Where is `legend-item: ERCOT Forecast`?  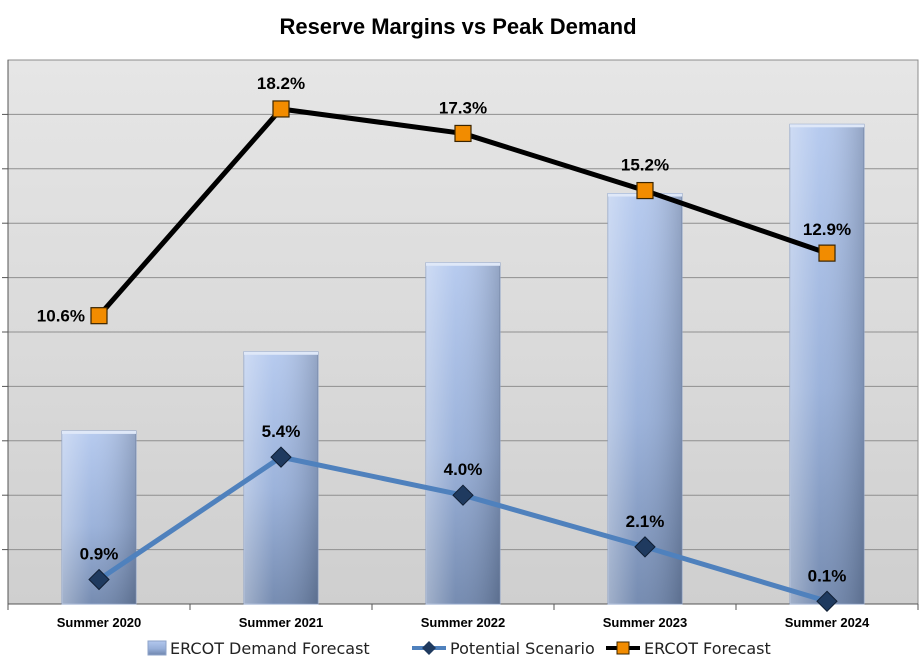 legend-item: ERCOT Forecast is located at coordinates (688, 648).